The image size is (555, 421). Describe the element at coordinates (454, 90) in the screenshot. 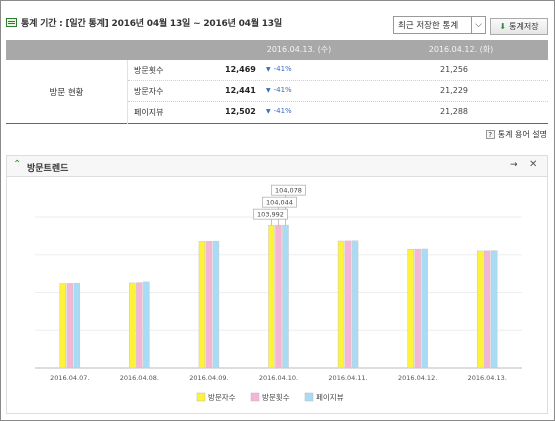

I see `previous-value: 21,229` at that location.